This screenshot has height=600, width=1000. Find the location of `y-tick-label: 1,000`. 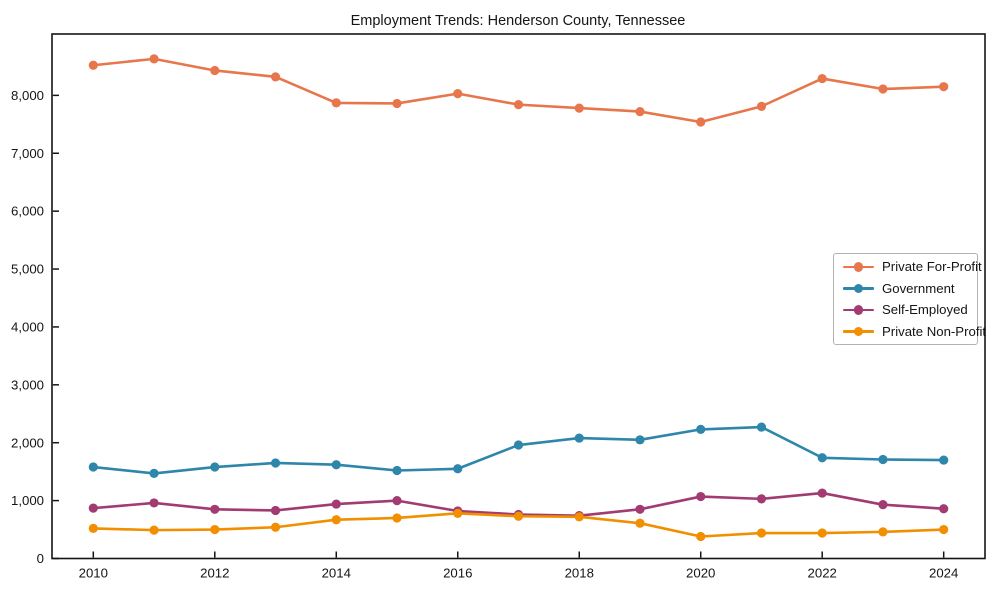

y-tick-label: 1,000 is located at coordinates (27, 500).